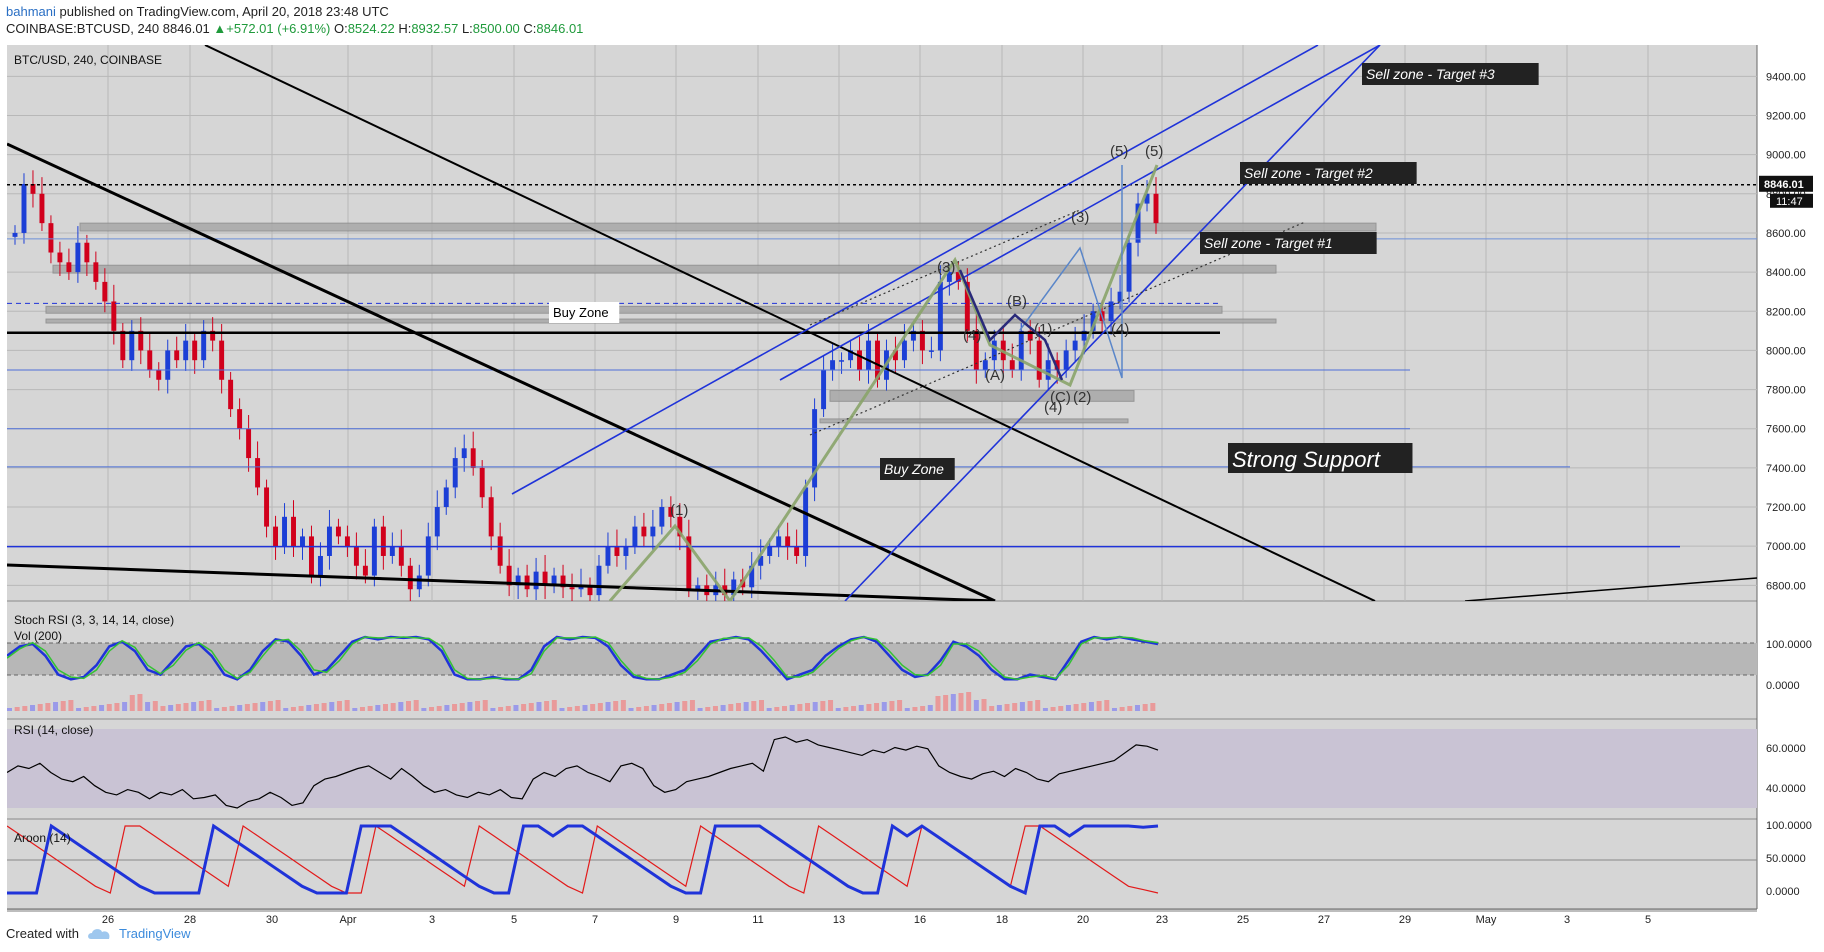 The width and height of the screenshot is (1824, 952). I want to click on price-tick-label: 9400.00, so click(1786, 77).